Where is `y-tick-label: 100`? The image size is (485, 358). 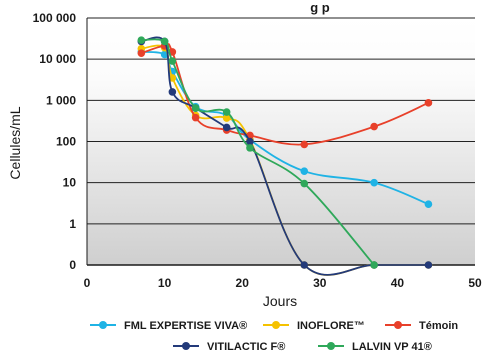 y-tick-label: 100 is located at coordinates (66, 142).